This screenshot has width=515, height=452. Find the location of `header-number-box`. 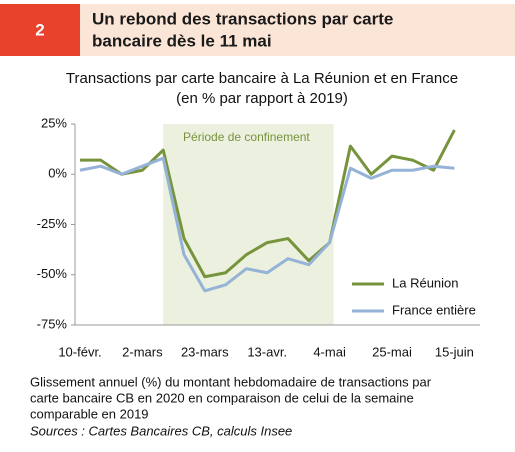

header-number-box is located at coordinates (40, 30).